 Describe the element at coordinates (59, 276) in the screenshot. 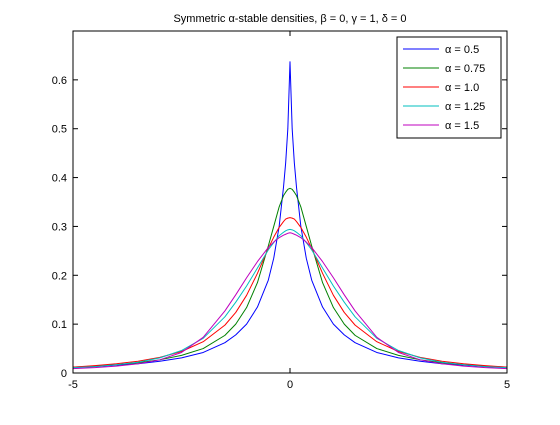

I see `y-tick-label-2: 0.2` at that location.